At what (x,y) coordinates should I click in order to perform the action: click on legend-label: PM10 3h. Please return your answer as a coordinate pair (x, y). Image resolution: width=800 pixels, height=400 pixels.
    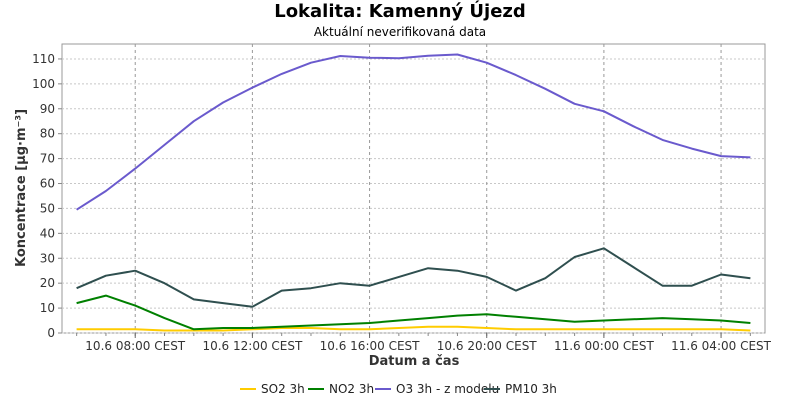
    Looking at the image, I should click on (531, 389).